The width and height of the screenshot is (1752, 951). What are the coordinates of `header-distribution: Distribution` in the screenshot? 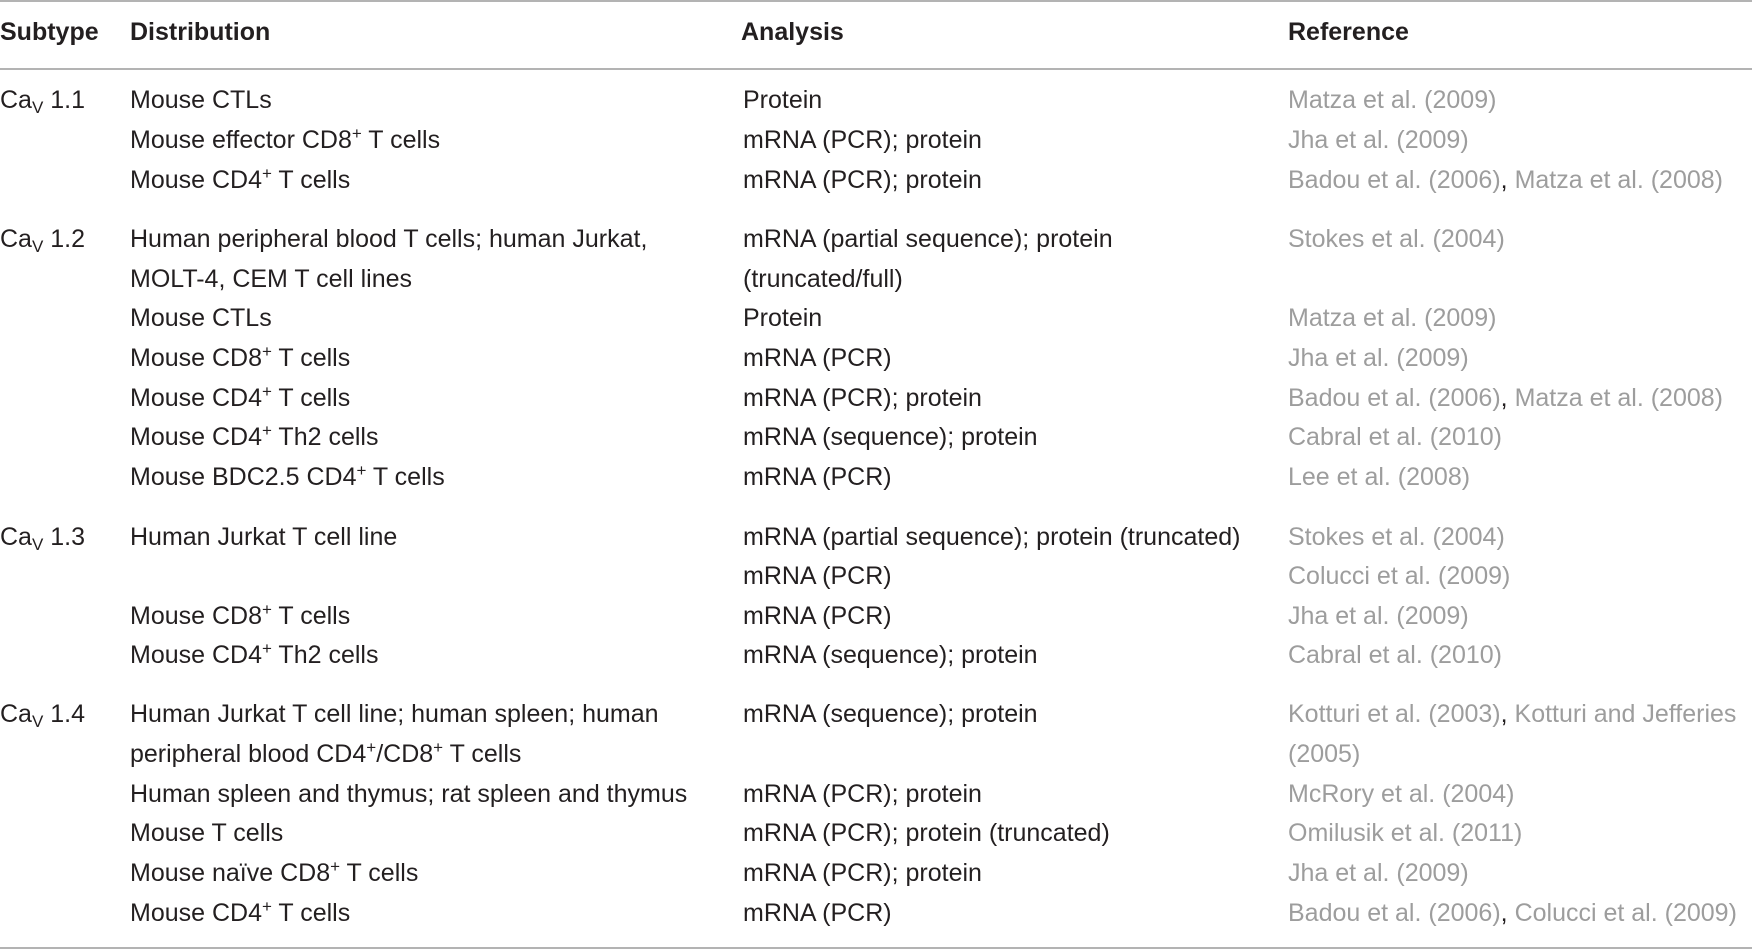 It's located at (200, 32).